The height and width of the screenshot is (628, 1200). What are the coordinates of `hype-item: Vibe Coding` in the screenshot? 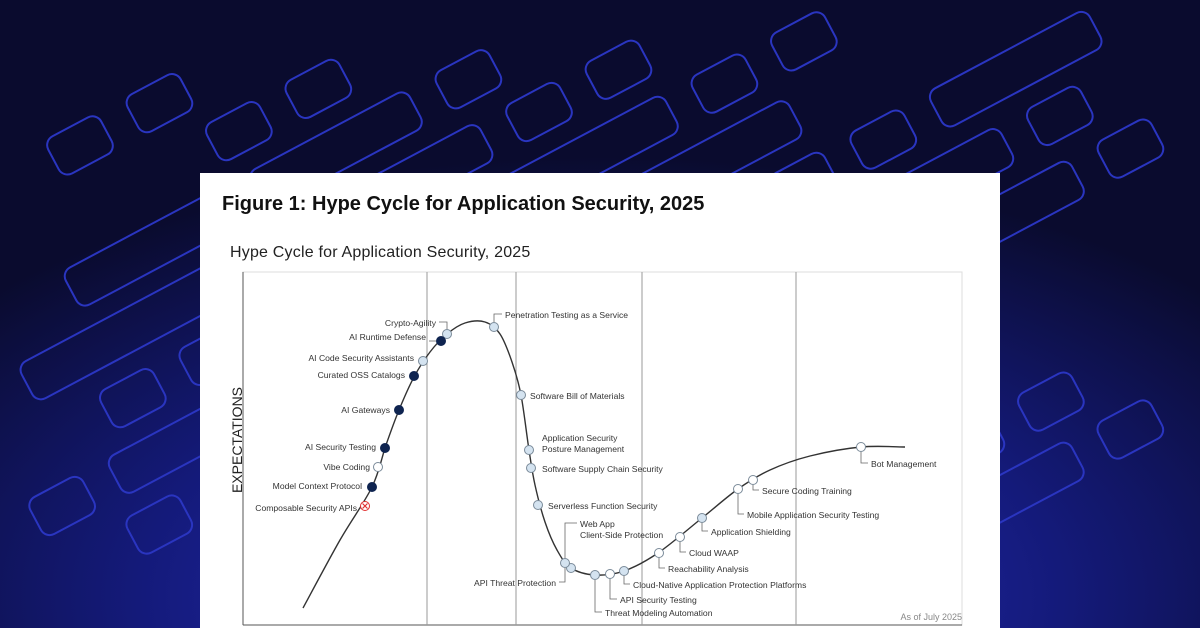 It's located at (353, 467).